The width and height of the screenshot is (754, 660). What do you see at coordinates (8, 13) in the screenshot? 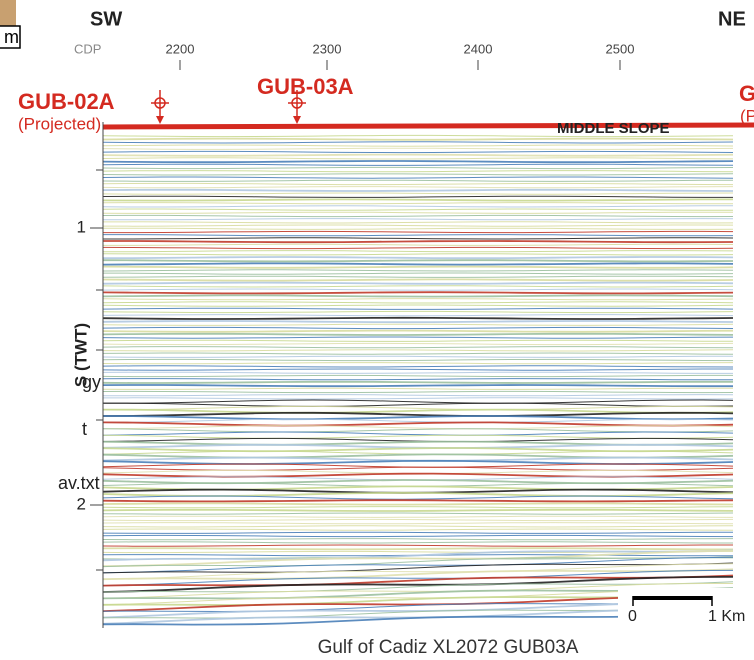
I see `inset-image` at bounding box center [8, 13].